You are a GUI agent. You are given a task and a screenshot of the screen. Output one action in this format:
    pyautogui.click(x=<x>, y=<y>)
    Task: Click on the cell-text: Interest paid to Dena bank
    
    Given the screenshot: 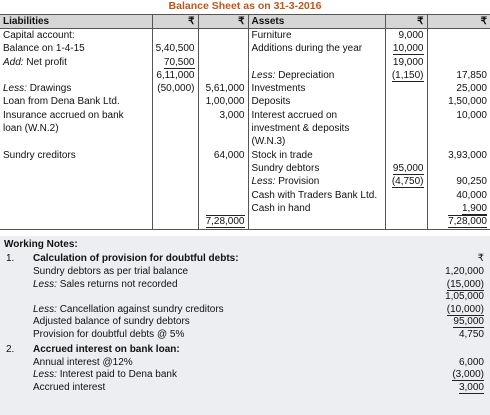 What is the action you would take?
    pyautogui.click(x=118, y=375)
    